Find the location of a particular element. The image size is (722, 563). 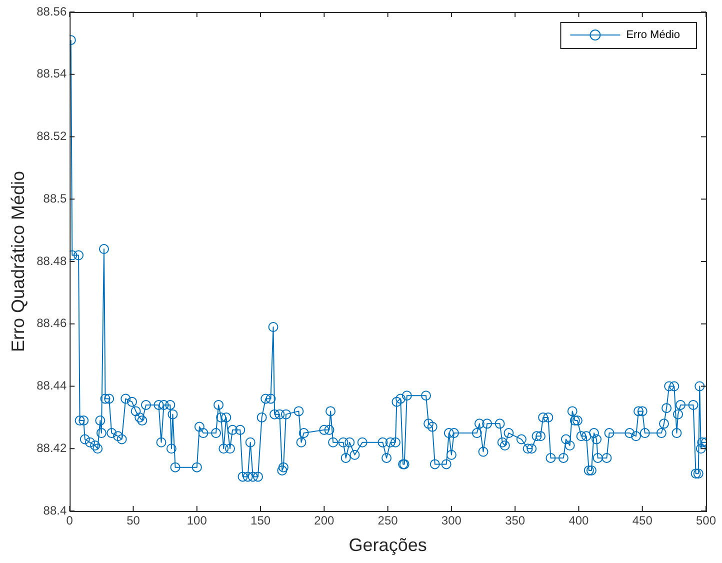

x-tick-label: 50 is located at coordinates (133, 521).